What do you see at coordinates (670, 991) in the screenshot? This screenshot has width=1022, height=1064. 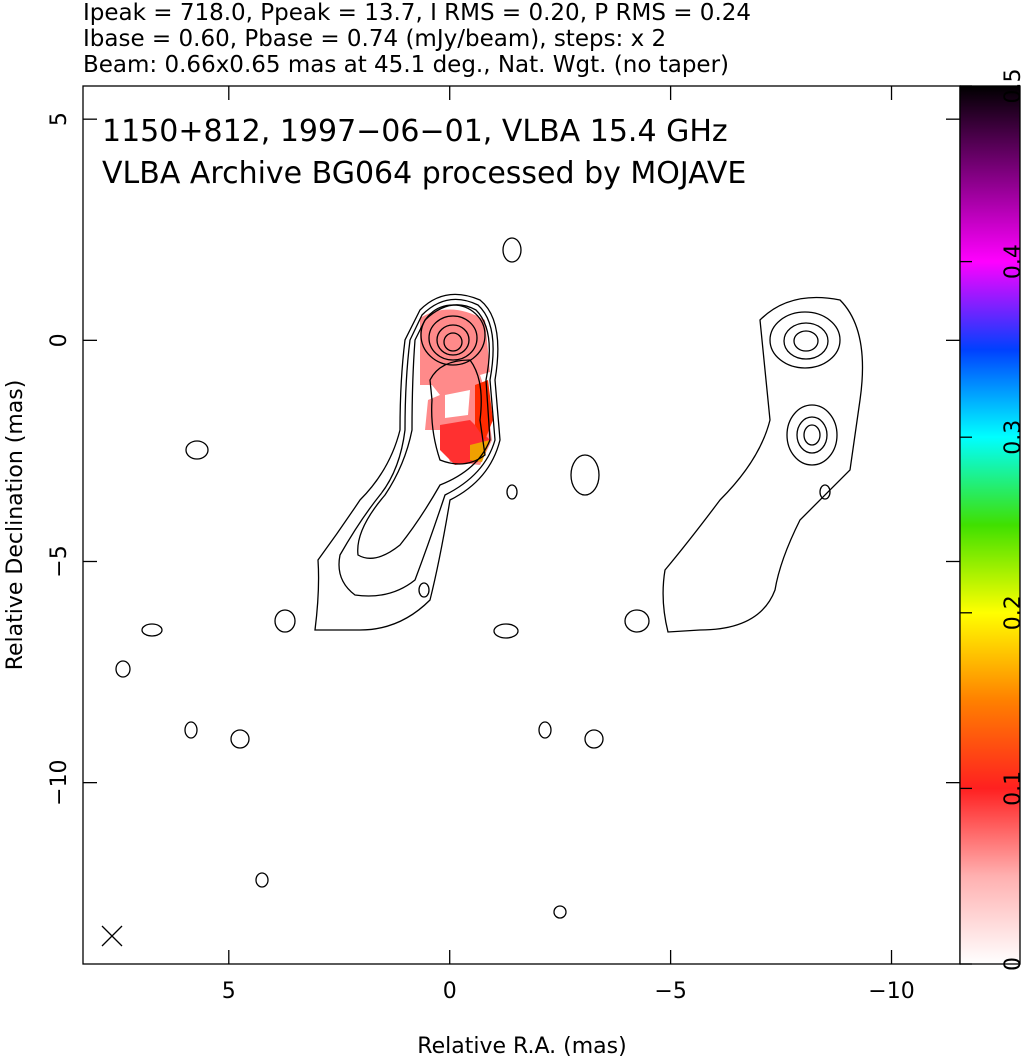 I see `x-tick-label: −5` at bounding box center [670, 991].